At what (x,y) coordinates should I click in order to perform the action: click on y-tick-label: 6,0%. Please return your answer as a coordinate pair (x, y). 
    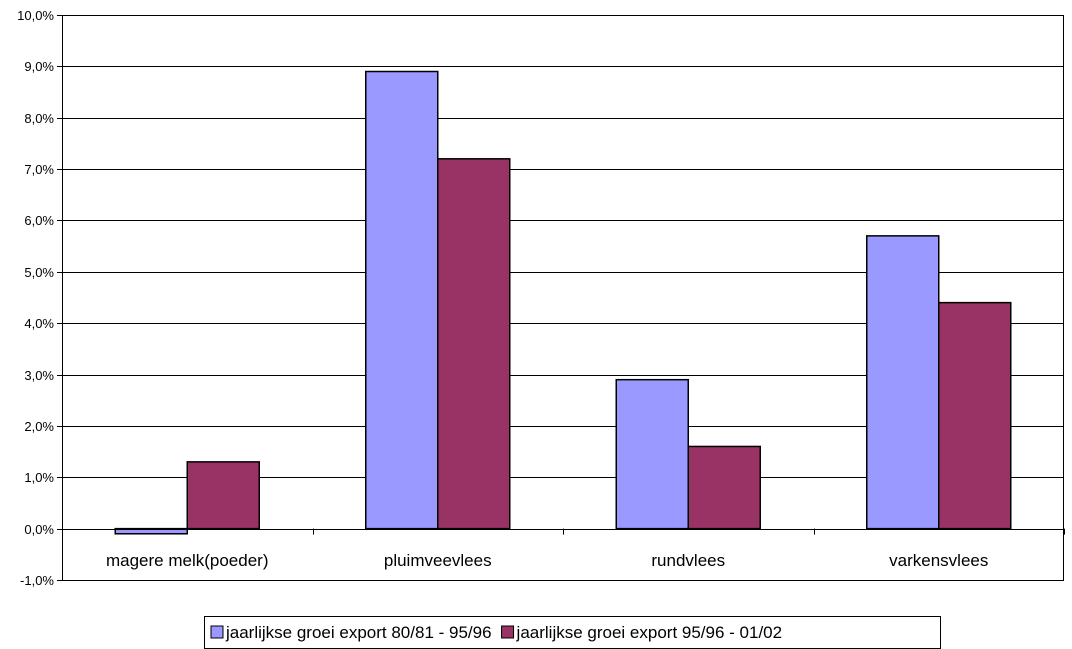
    Looking at the image, I should click on (39, 220).